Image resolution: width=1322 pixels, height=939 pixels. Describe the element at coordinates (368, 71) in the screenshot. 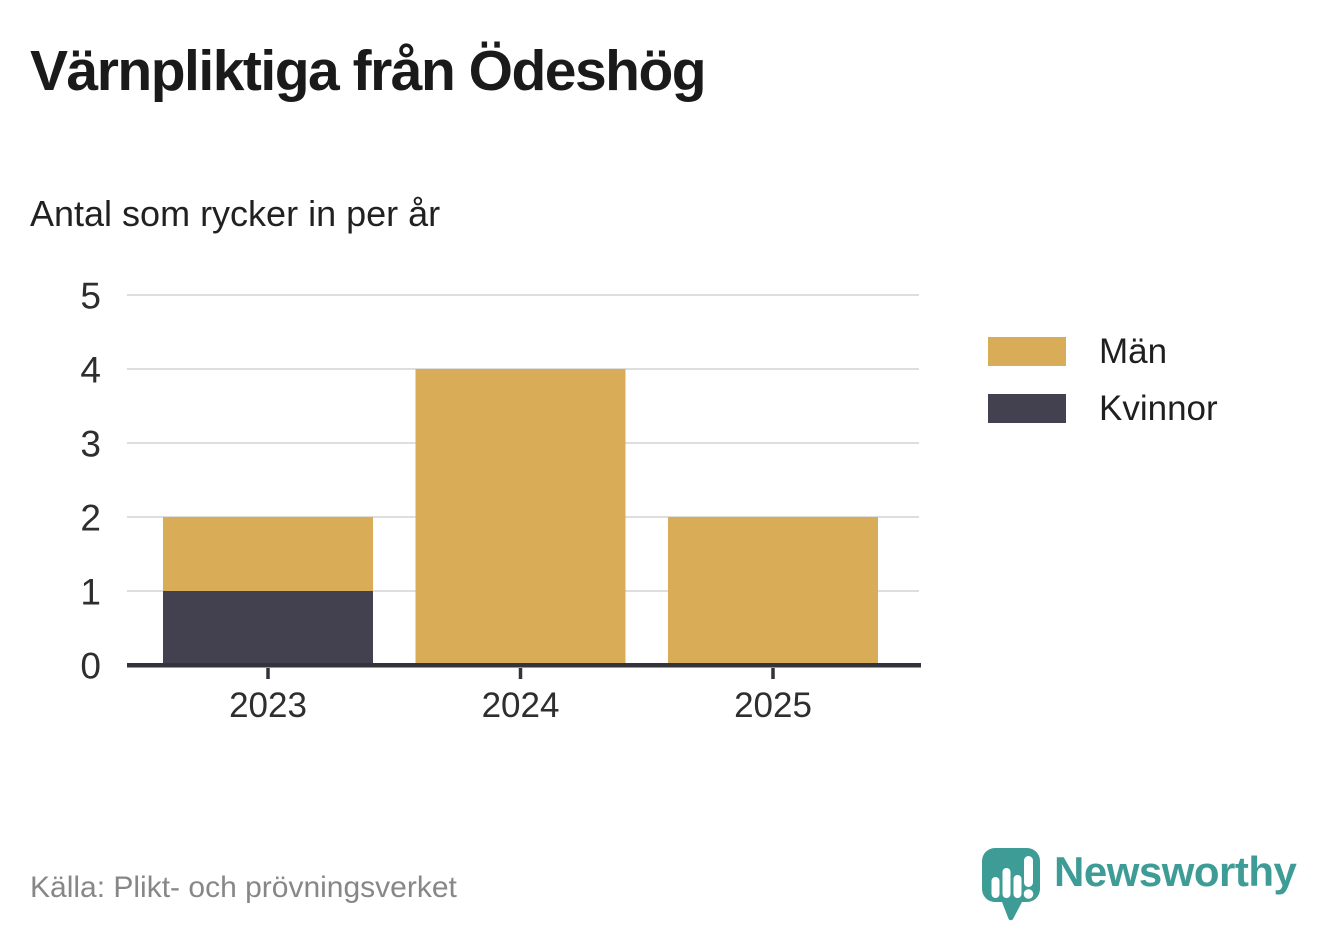

I see `page-title: Värnpliktiga från Ödeshög` at that location.